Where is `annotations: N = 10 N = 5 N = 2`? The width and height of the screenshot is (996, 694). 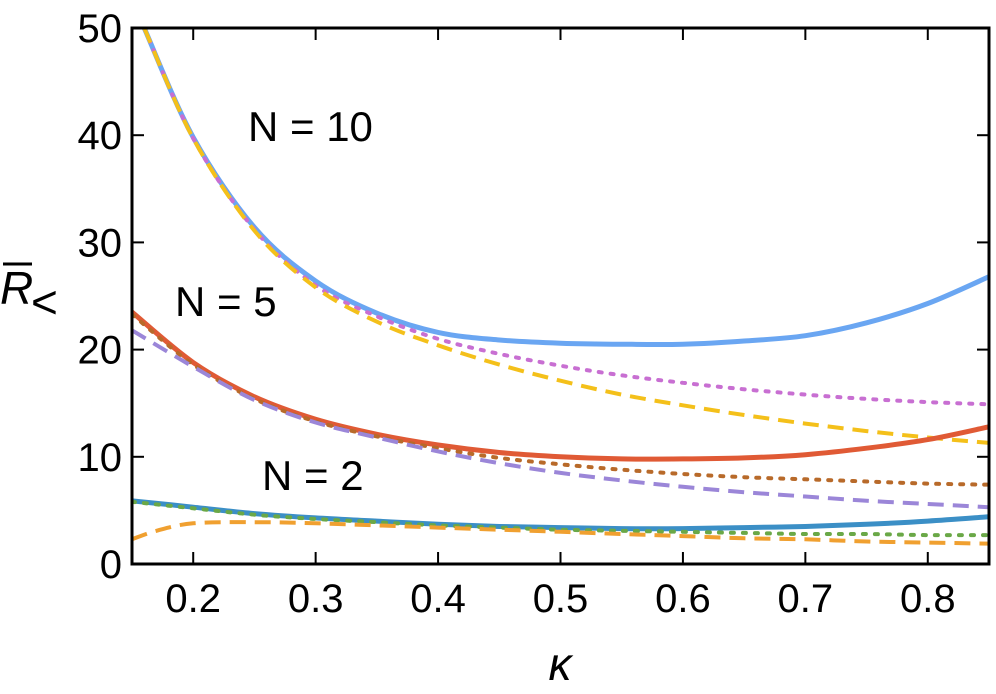 annotations: N = 10 N = 5 N = 2 is located at coordinates (274, 301).